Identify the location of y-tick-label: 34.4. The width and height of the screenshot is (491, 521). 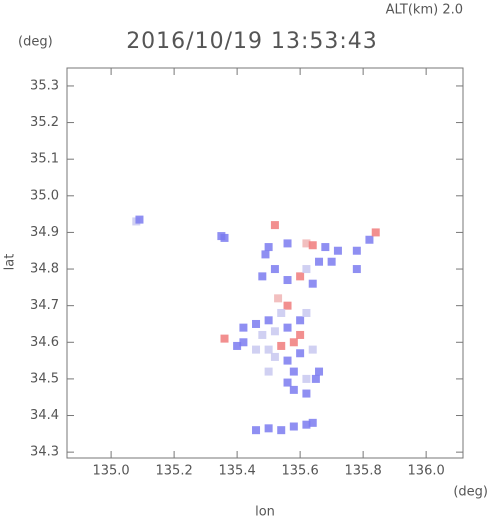
(44, 415).